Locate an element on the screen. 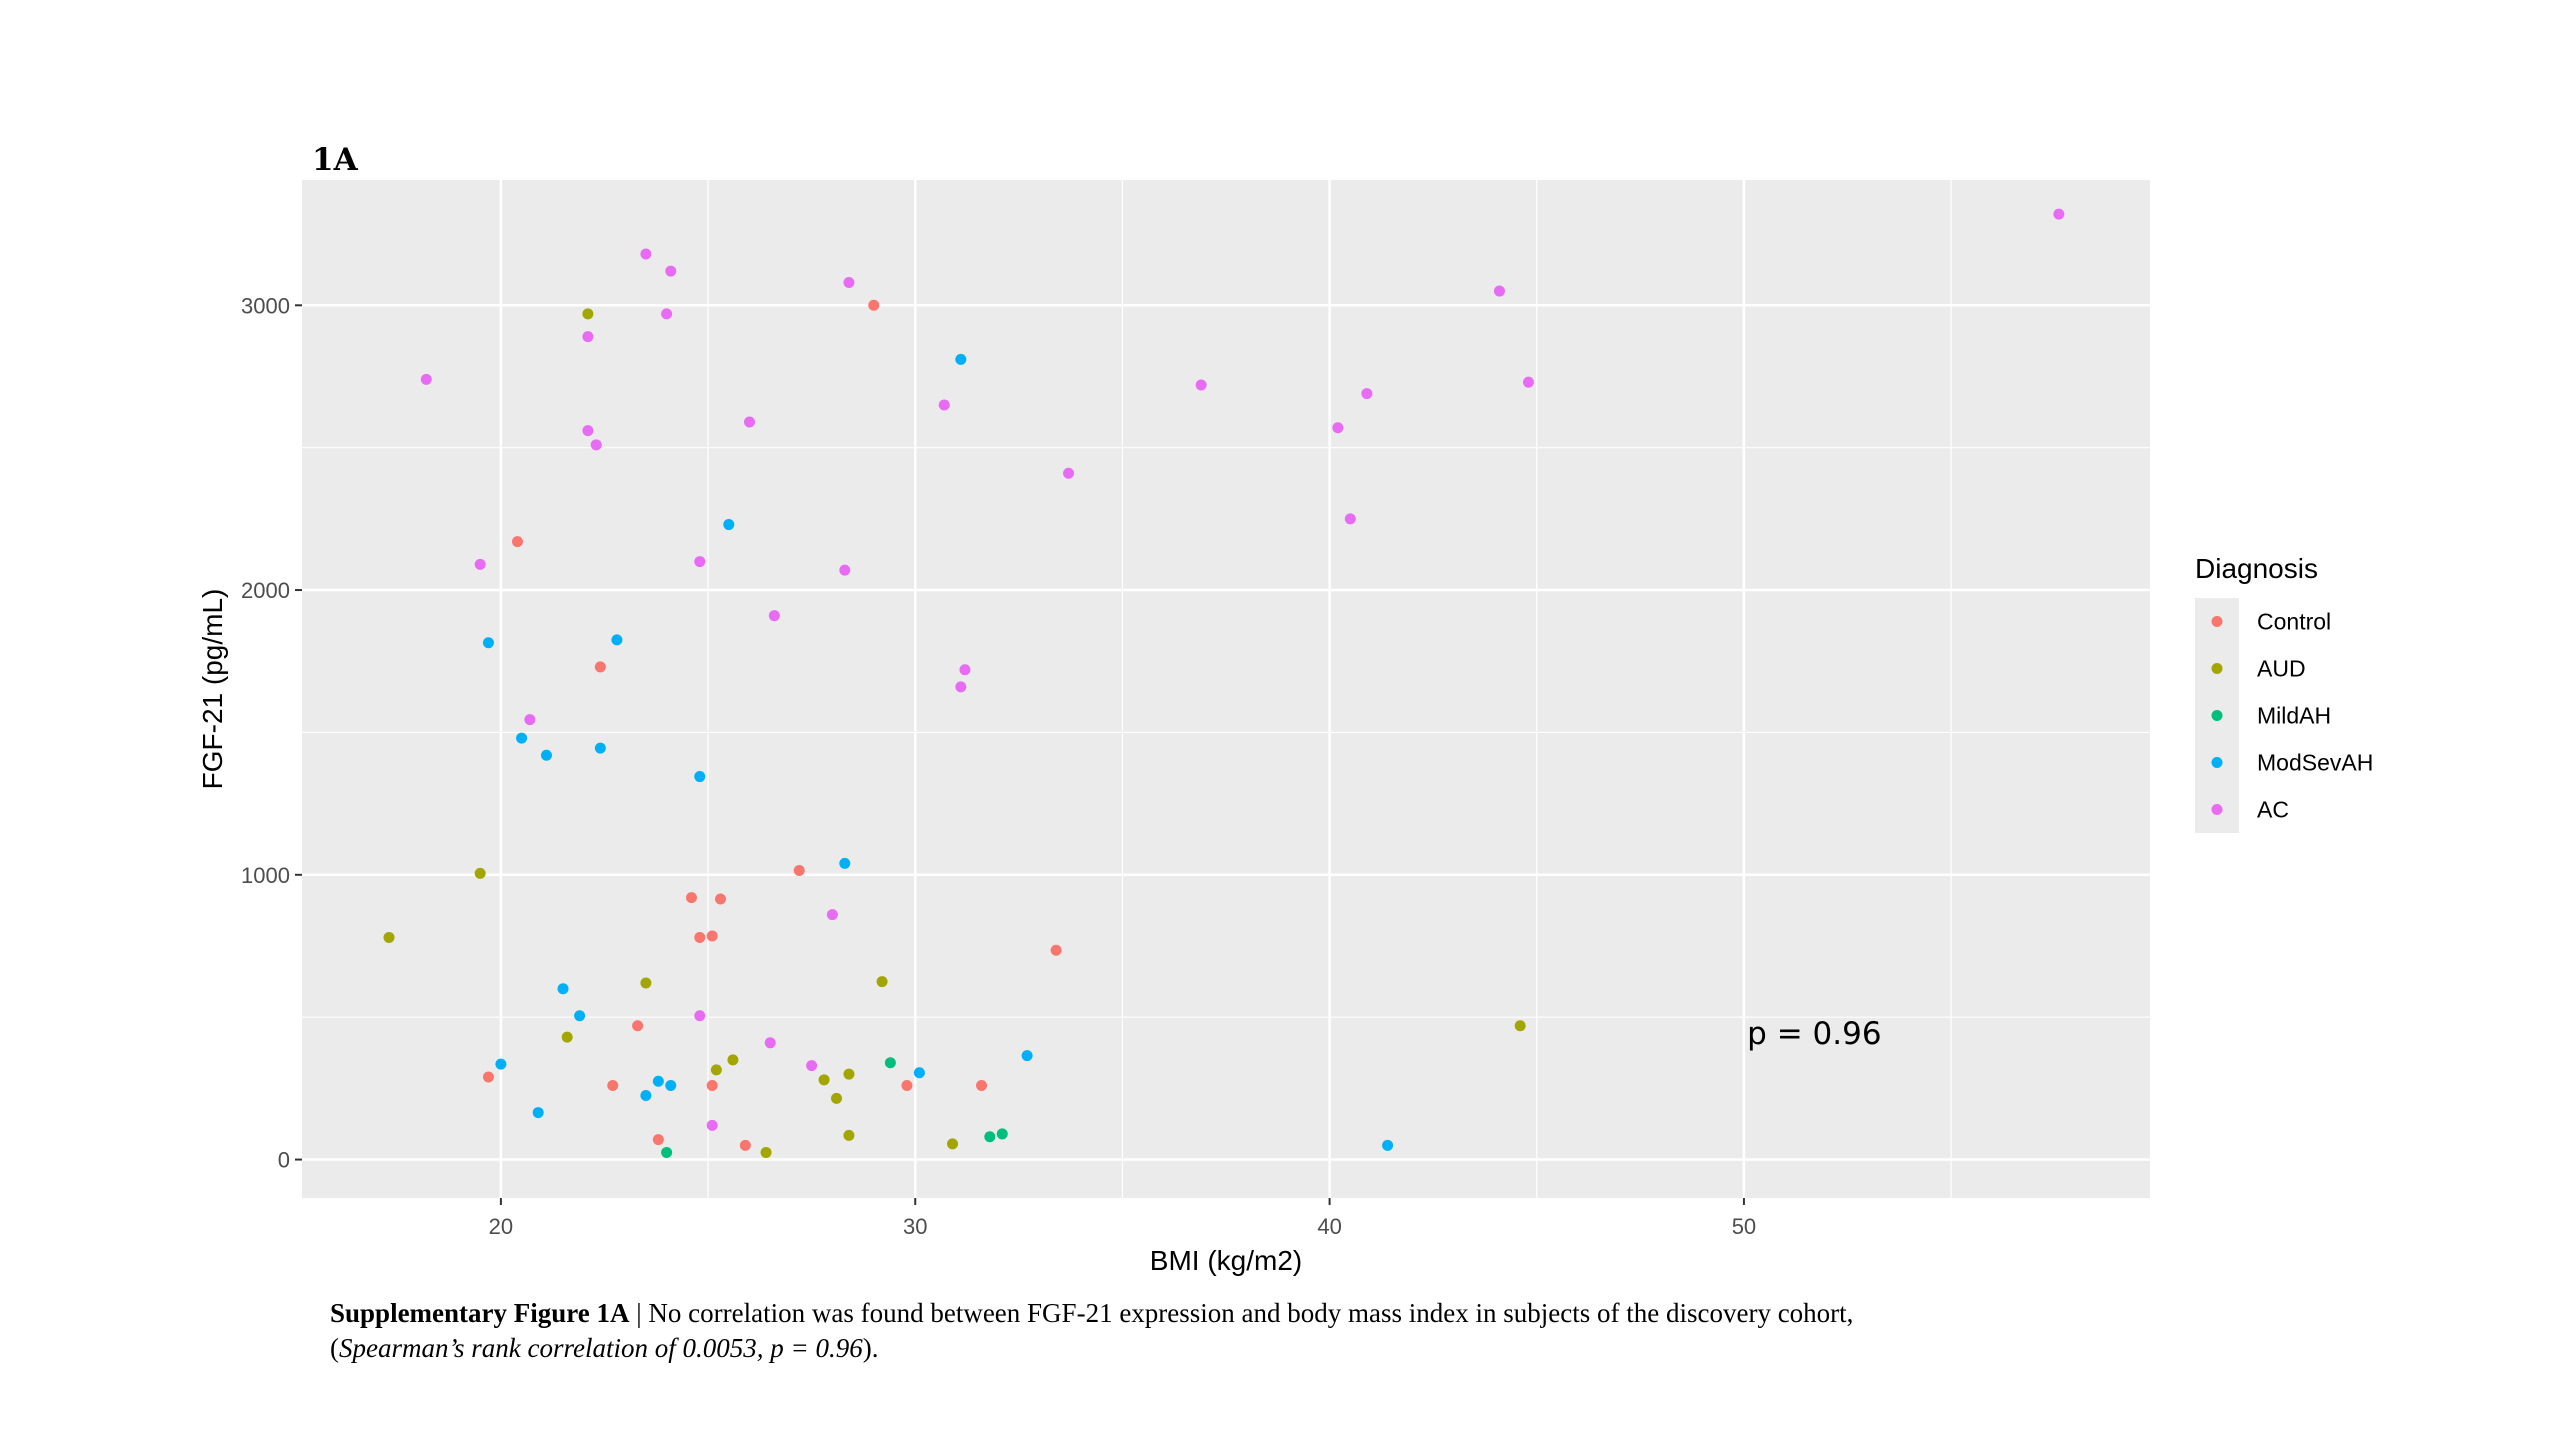 The image size is (2560, 1440). y-tick-label: 2000 is located at coordinates (265, 590).